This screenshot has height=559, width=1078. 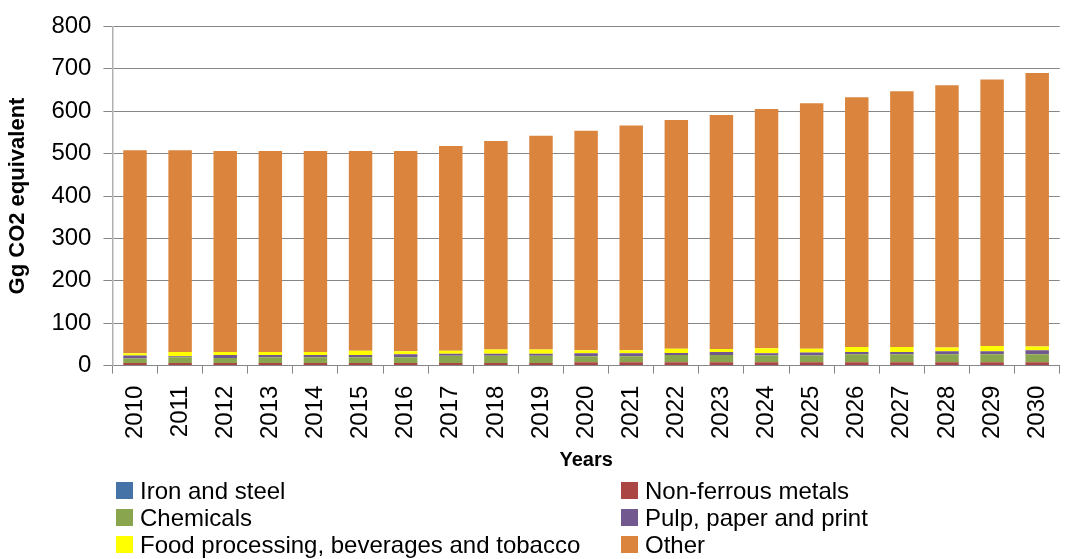 What do you see at coordinates (810, 412) in the screenshot?
I see `x-tick-label: 2025` at bounding box center [810, 412].